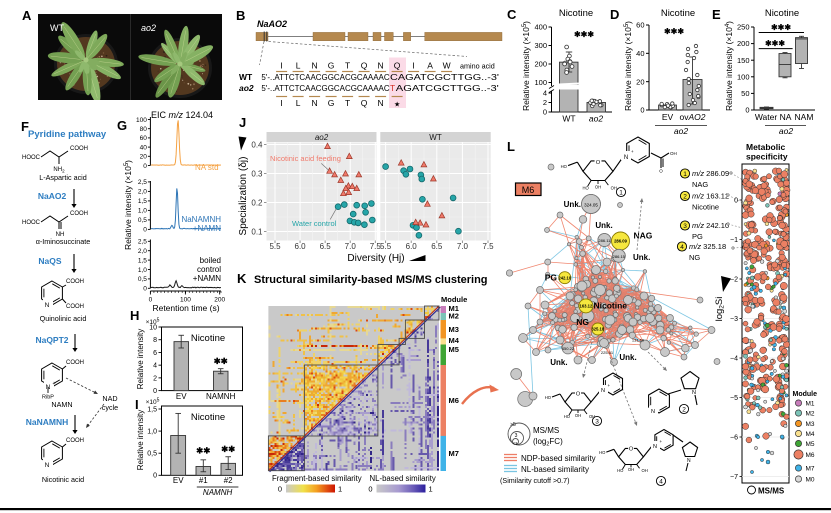  I want to click on svg-text: NAD, so click(109, 398).